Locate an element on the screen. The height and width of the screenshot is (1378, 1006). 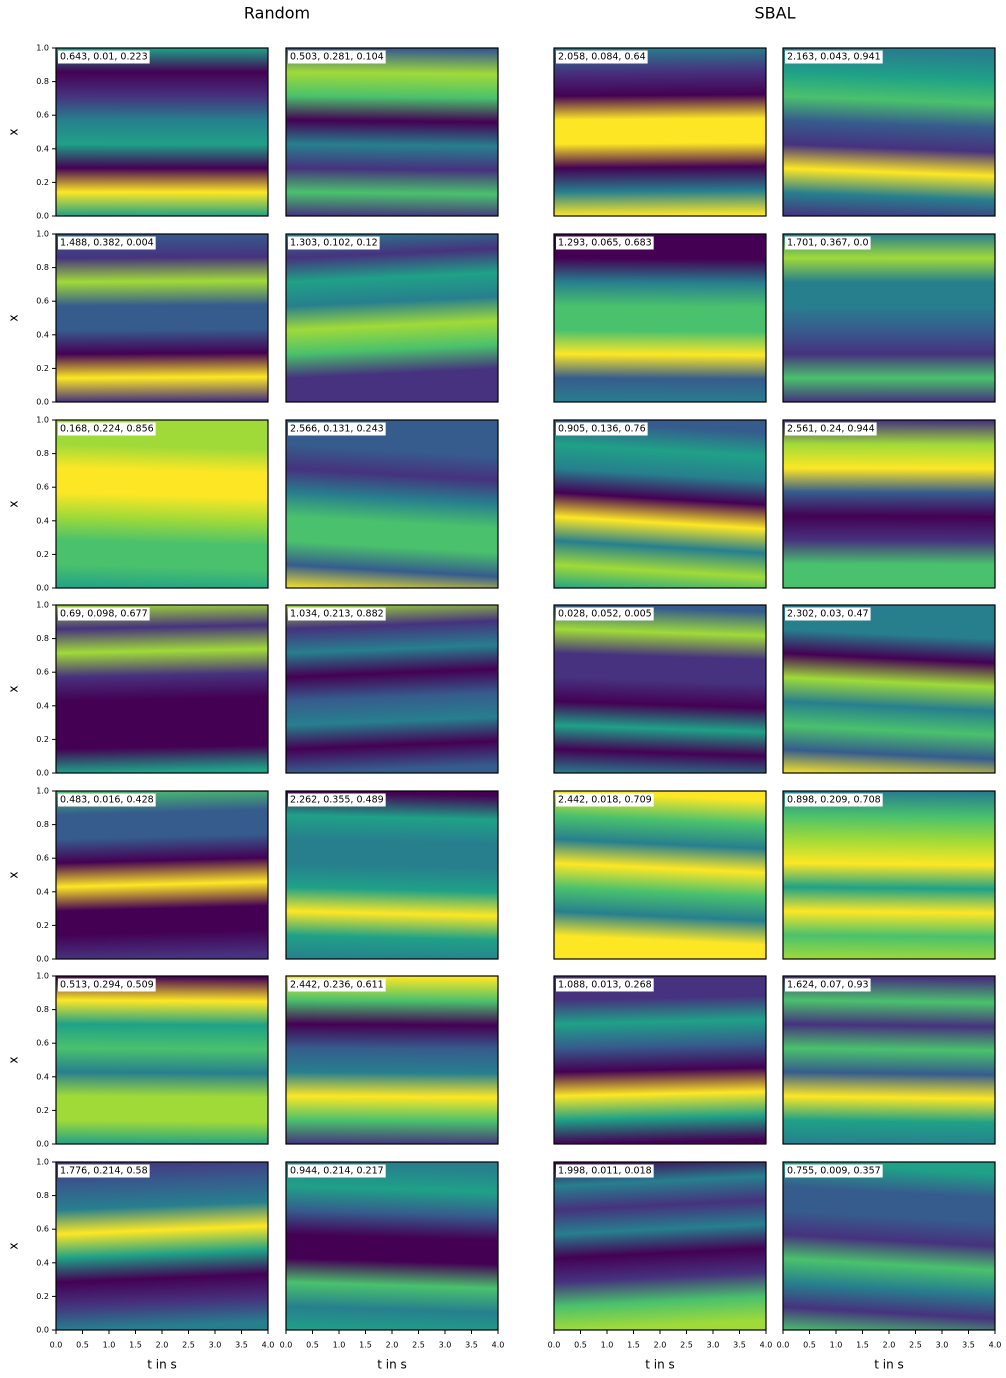
panel-annotation: 1.624, 0.07, 0.93 is located at coordinates (828, 985).